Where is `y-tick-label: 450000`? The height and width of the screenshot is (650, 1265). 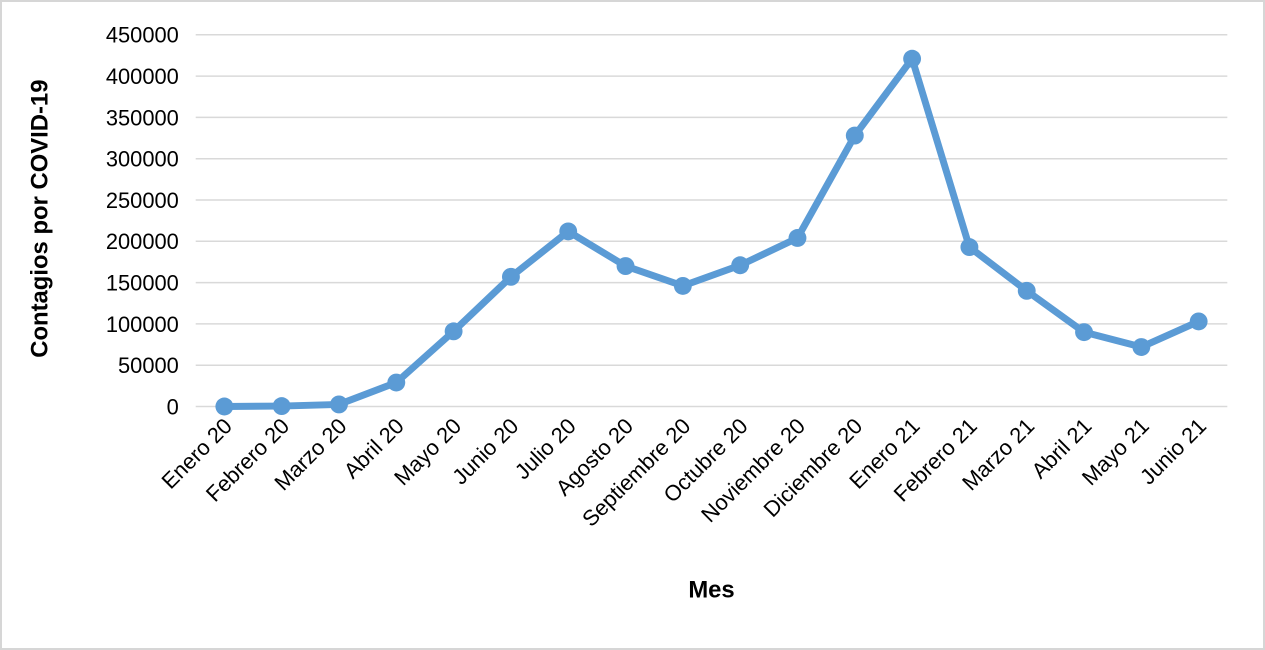 y-tick-label: 450000 is located at coordinates (142, 35).